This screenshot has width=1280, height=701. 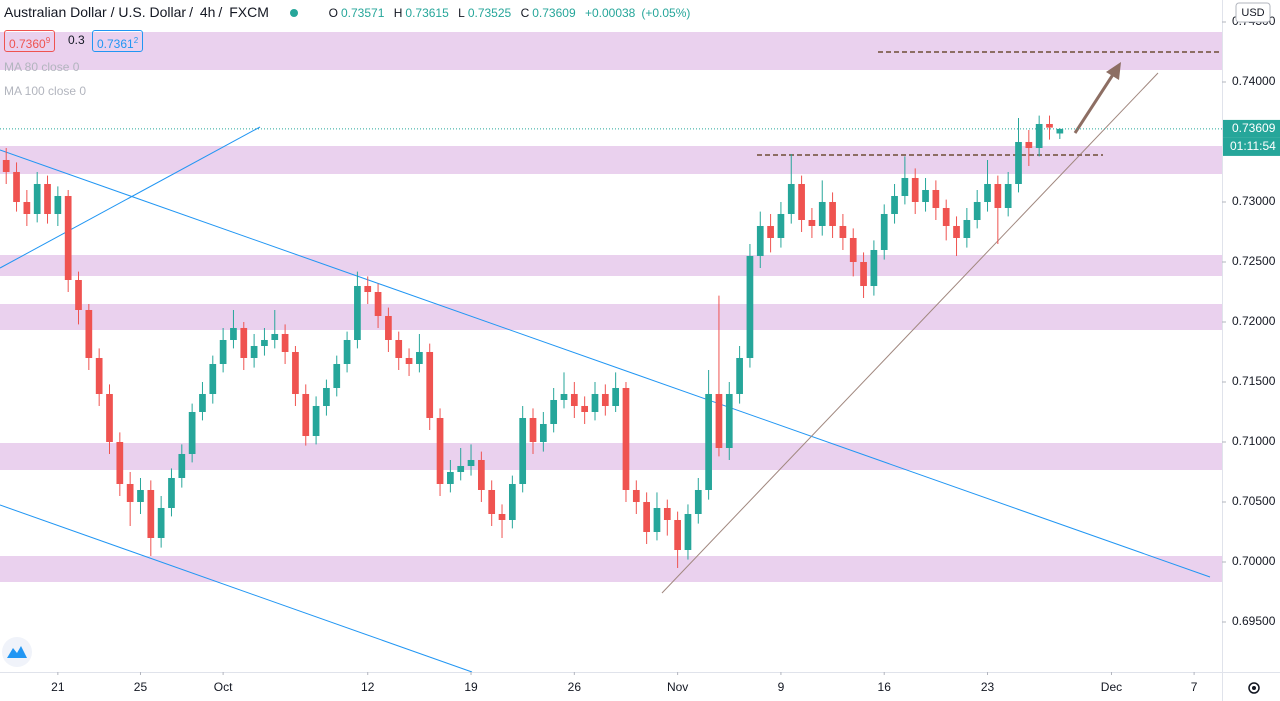 What do you see at coordinates (48, 40) in the screenshot?
I see `bid-sup: 9` at bounding box center [48, 40].